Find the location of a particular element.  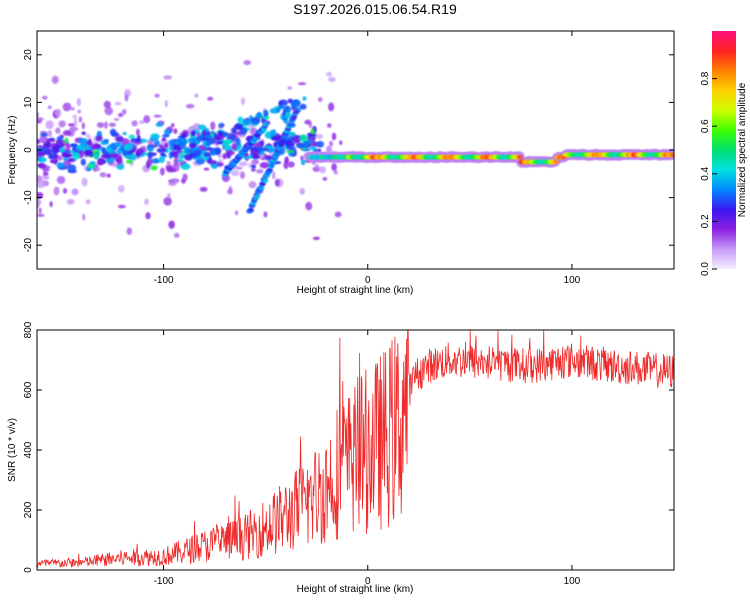

snr-y-tick-label: 400 is located at coordinates (28, 449).